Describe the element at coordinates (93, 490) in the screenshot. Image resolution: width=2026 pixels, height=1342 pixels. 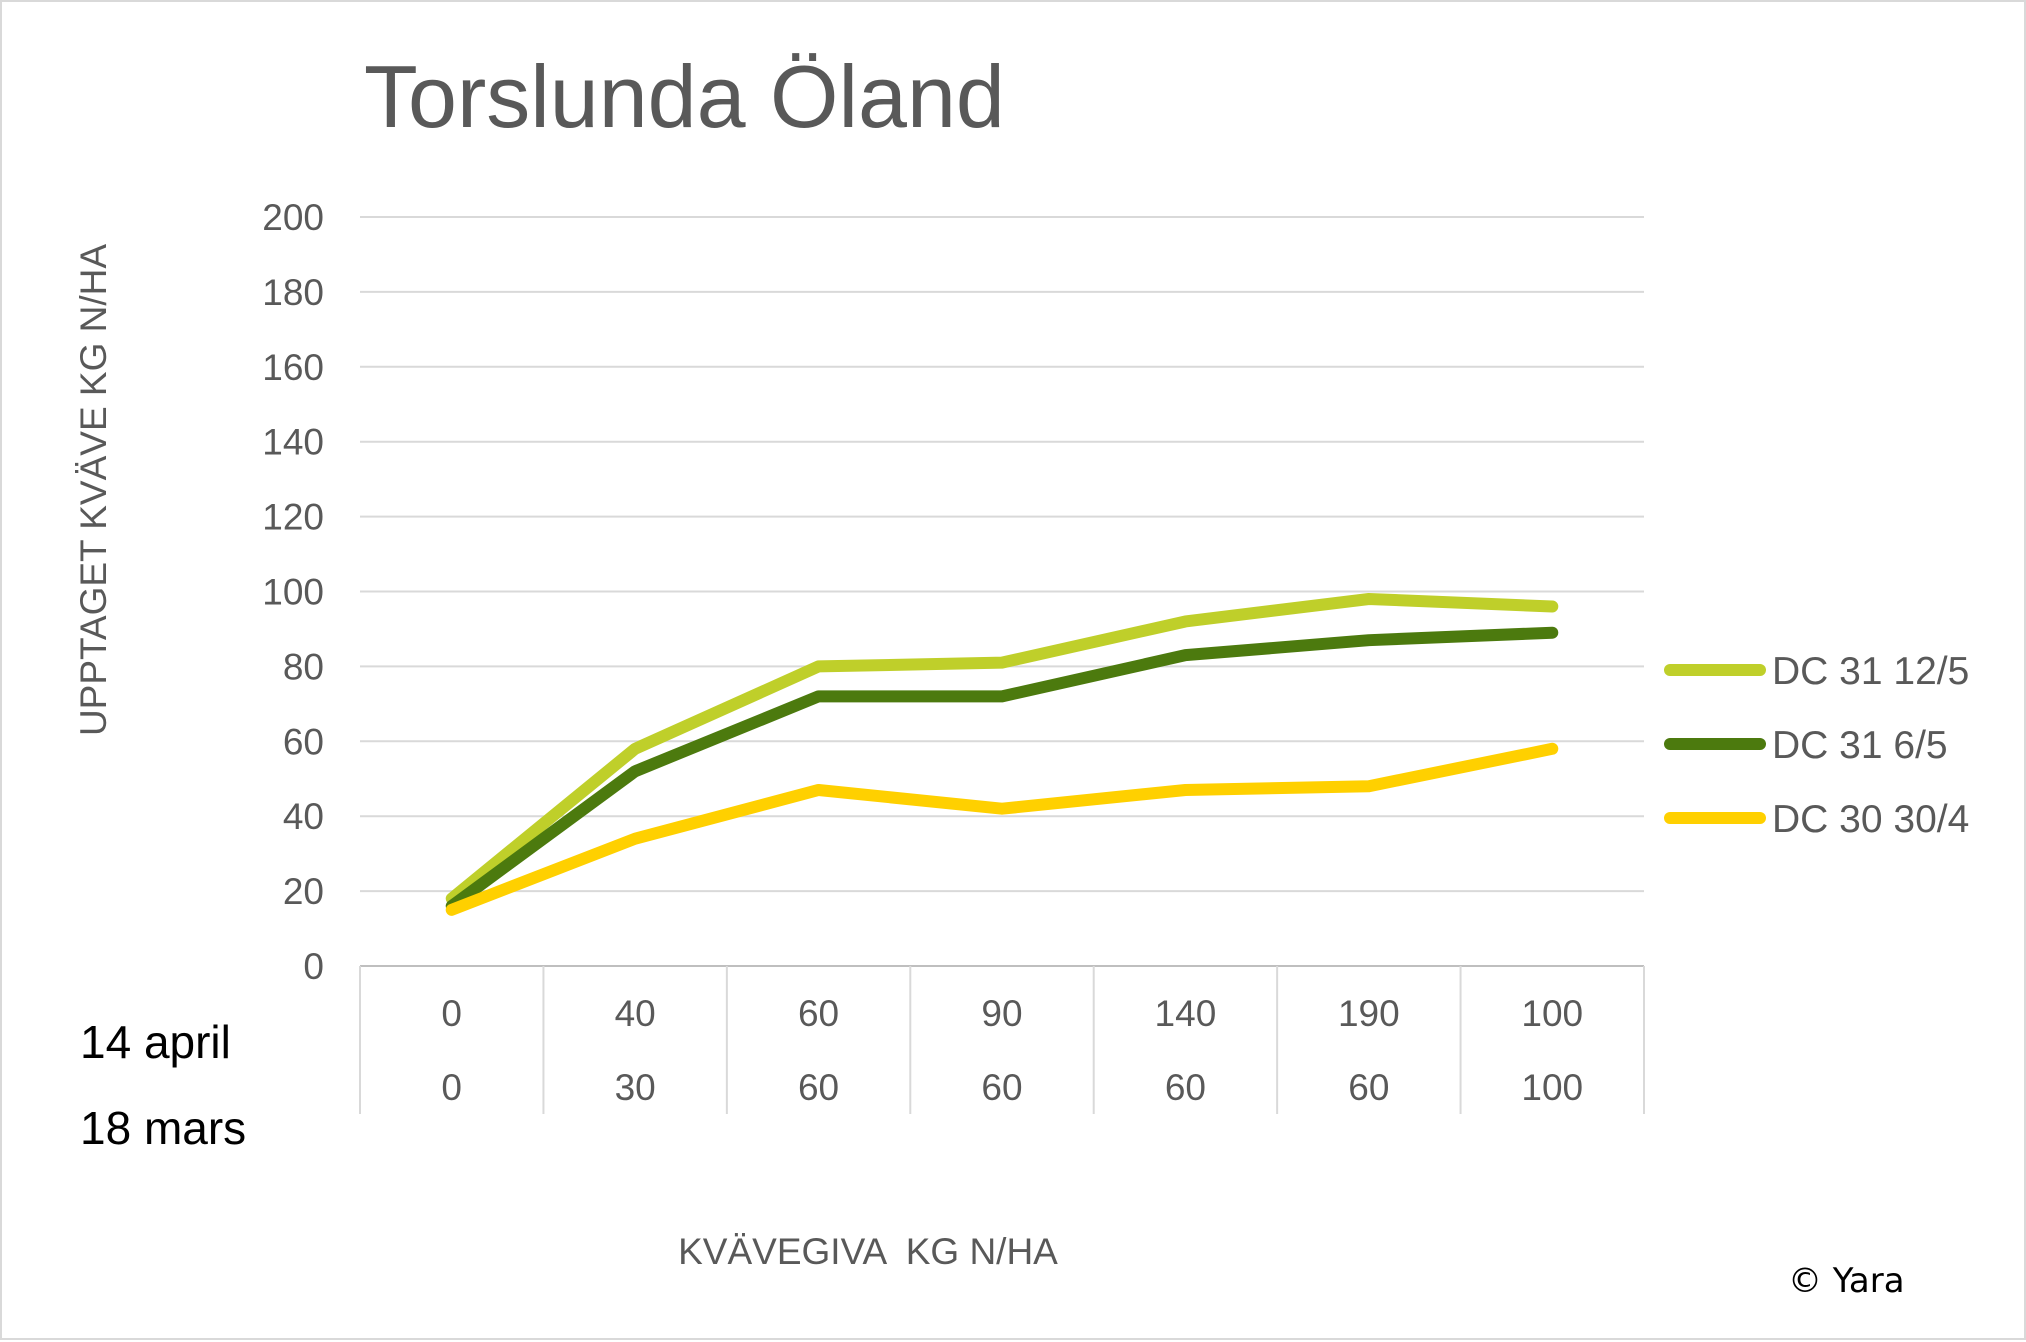
I see `y-axis-title: UPPTAGET KVÄVE KG N/HA` at that location.